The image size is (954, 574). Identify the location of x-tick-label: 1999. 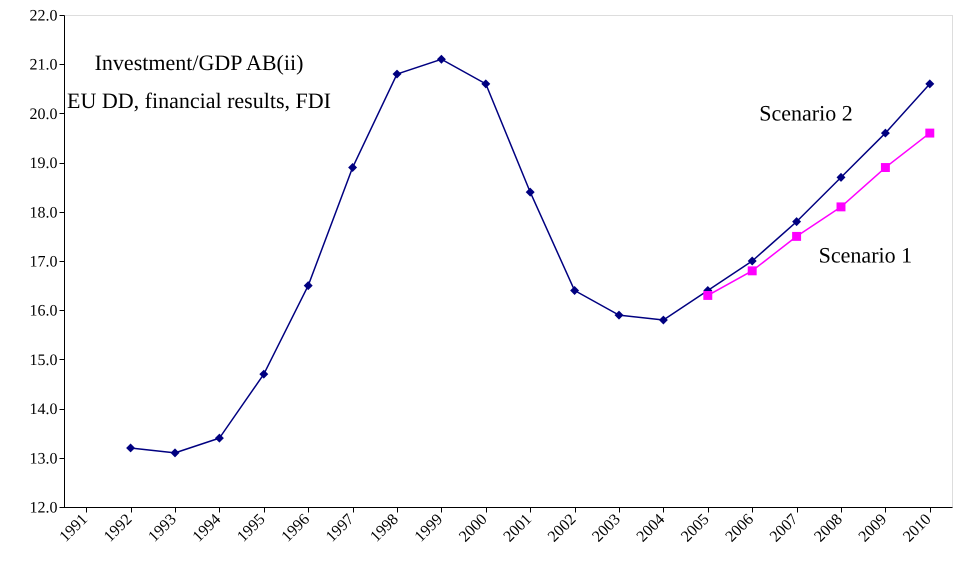
(429, 528).